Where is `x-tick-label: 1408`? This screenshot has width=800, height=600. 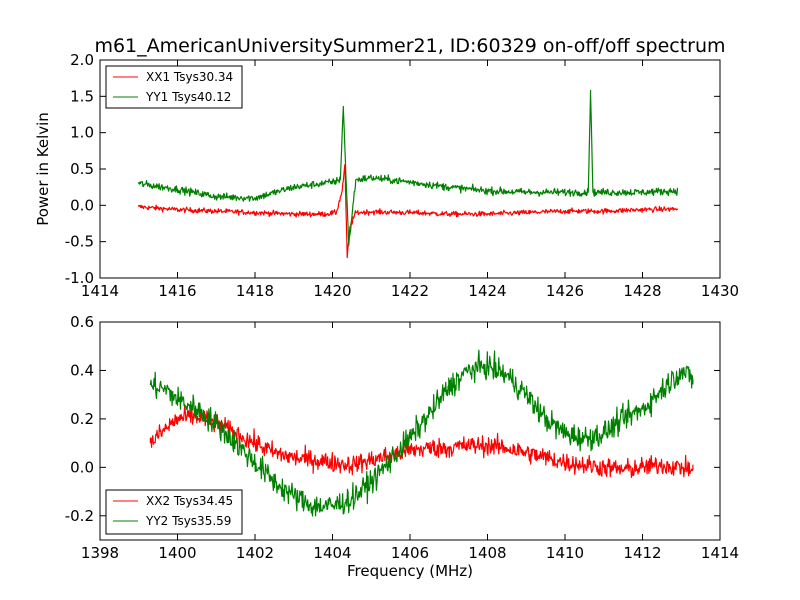
x-tick-label: 1408 is located at coordinates (487, 553).